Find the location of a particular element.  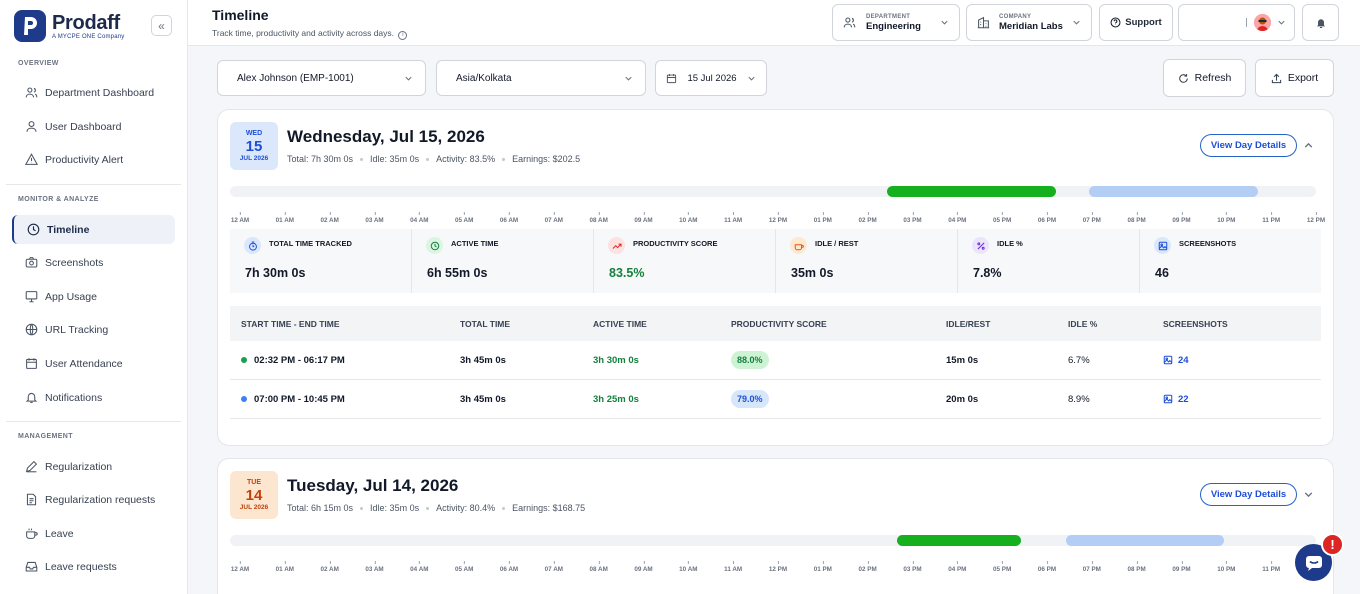

support-button: Support is located at coordinates (1136, 22).